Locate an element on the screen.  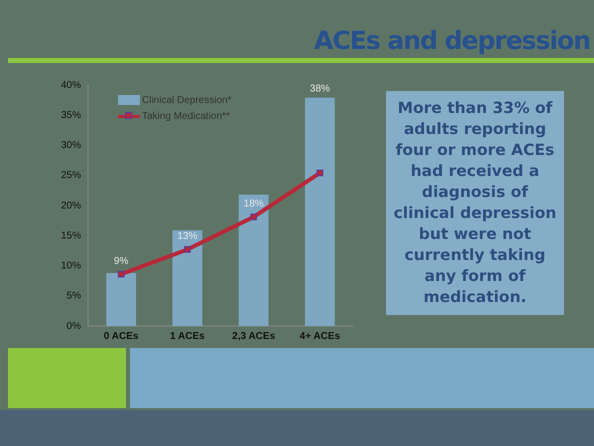
y-tick-label: 5% is located at coordinates (74, 296).